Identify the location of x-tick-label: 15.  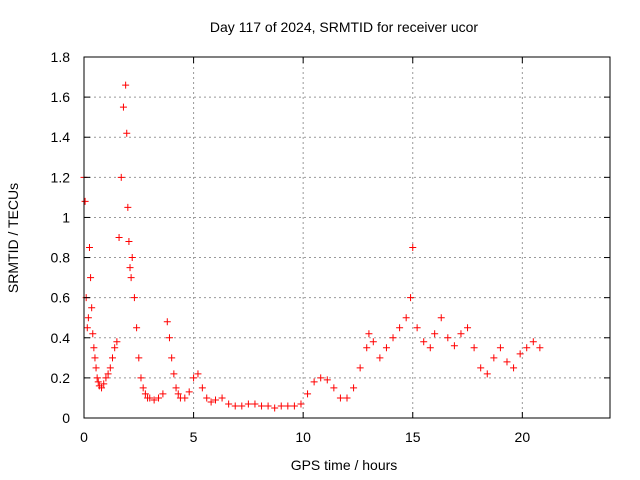
(413, 437).